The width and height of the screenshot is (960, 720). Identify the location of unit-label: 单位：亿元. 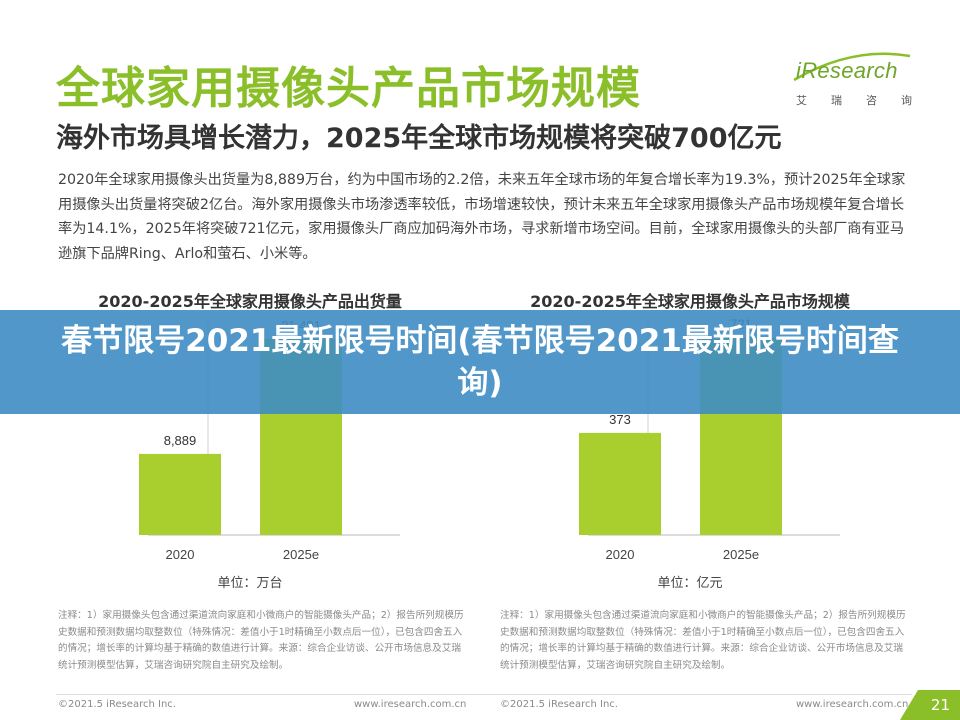
(689, 583).